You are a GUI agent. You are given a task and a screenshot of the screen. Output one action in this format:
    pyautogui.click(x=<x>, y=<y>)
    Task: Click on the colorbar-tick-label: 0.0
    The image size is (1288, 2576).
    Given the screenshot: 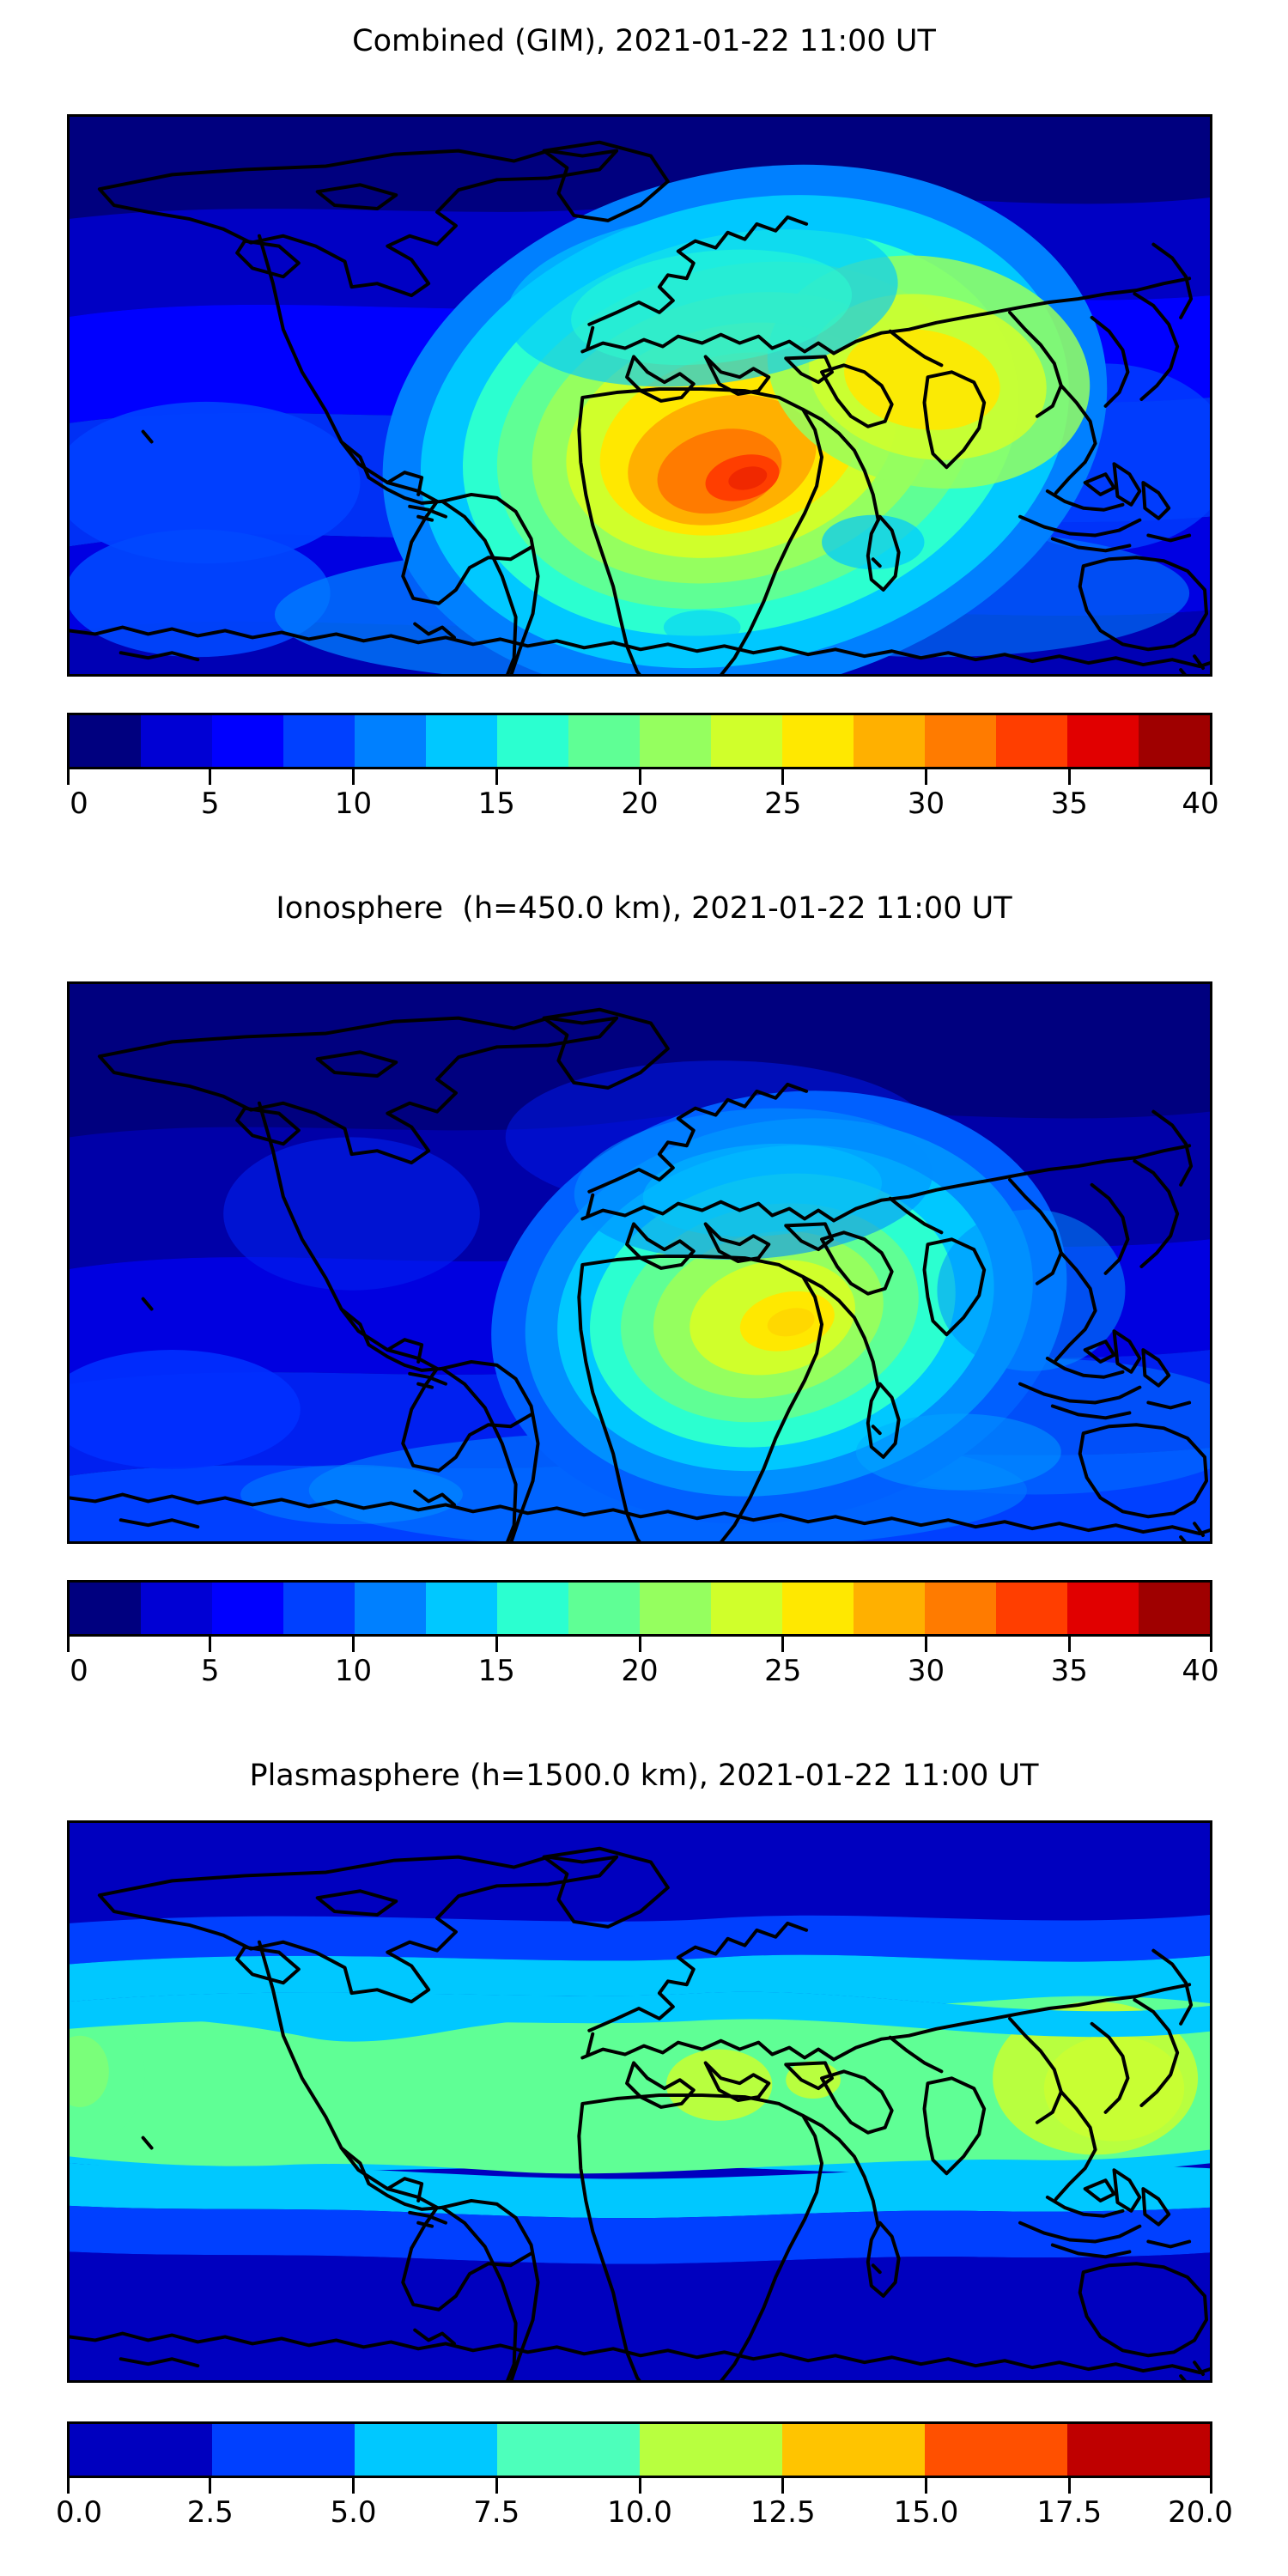 What is the action you would take?
    pyautogui.click(x=79, y=2513)
    